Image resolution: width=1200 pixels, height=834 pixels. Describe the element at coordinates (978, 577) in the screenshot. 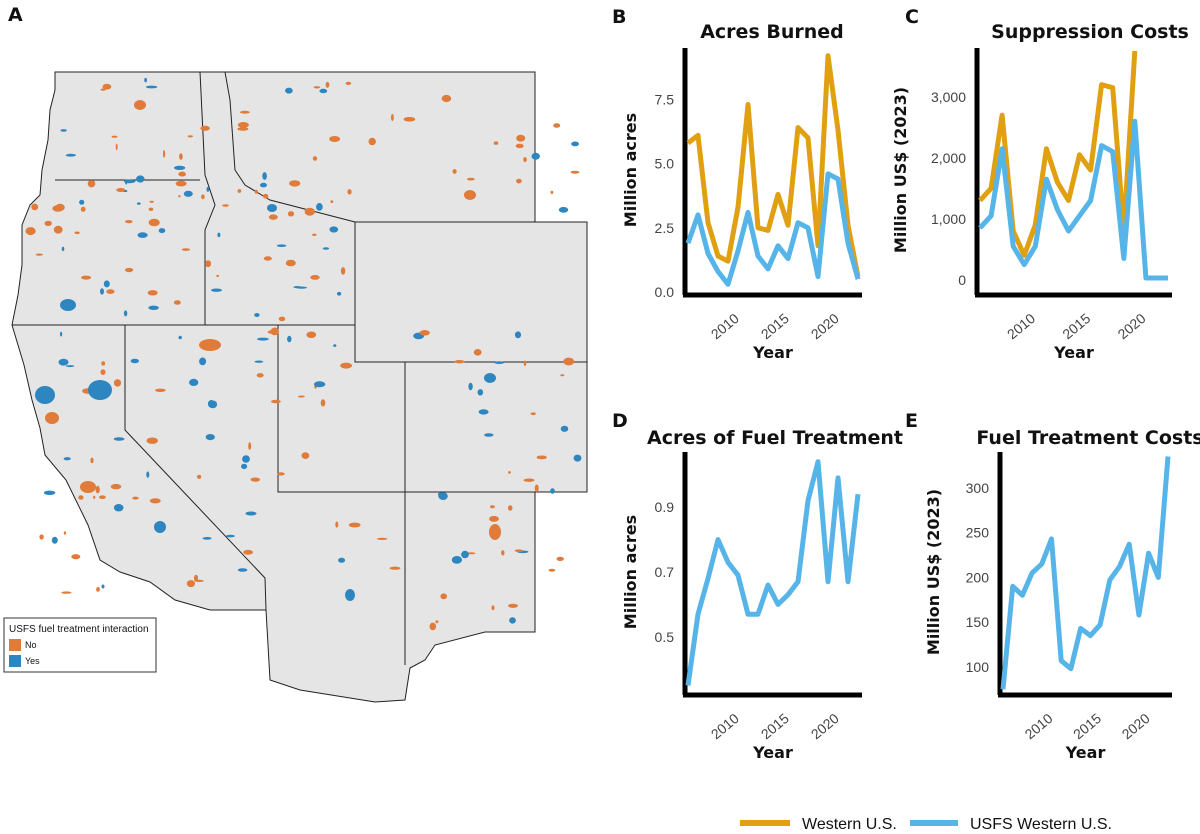

I see `y-tick-label: 200` at that location.